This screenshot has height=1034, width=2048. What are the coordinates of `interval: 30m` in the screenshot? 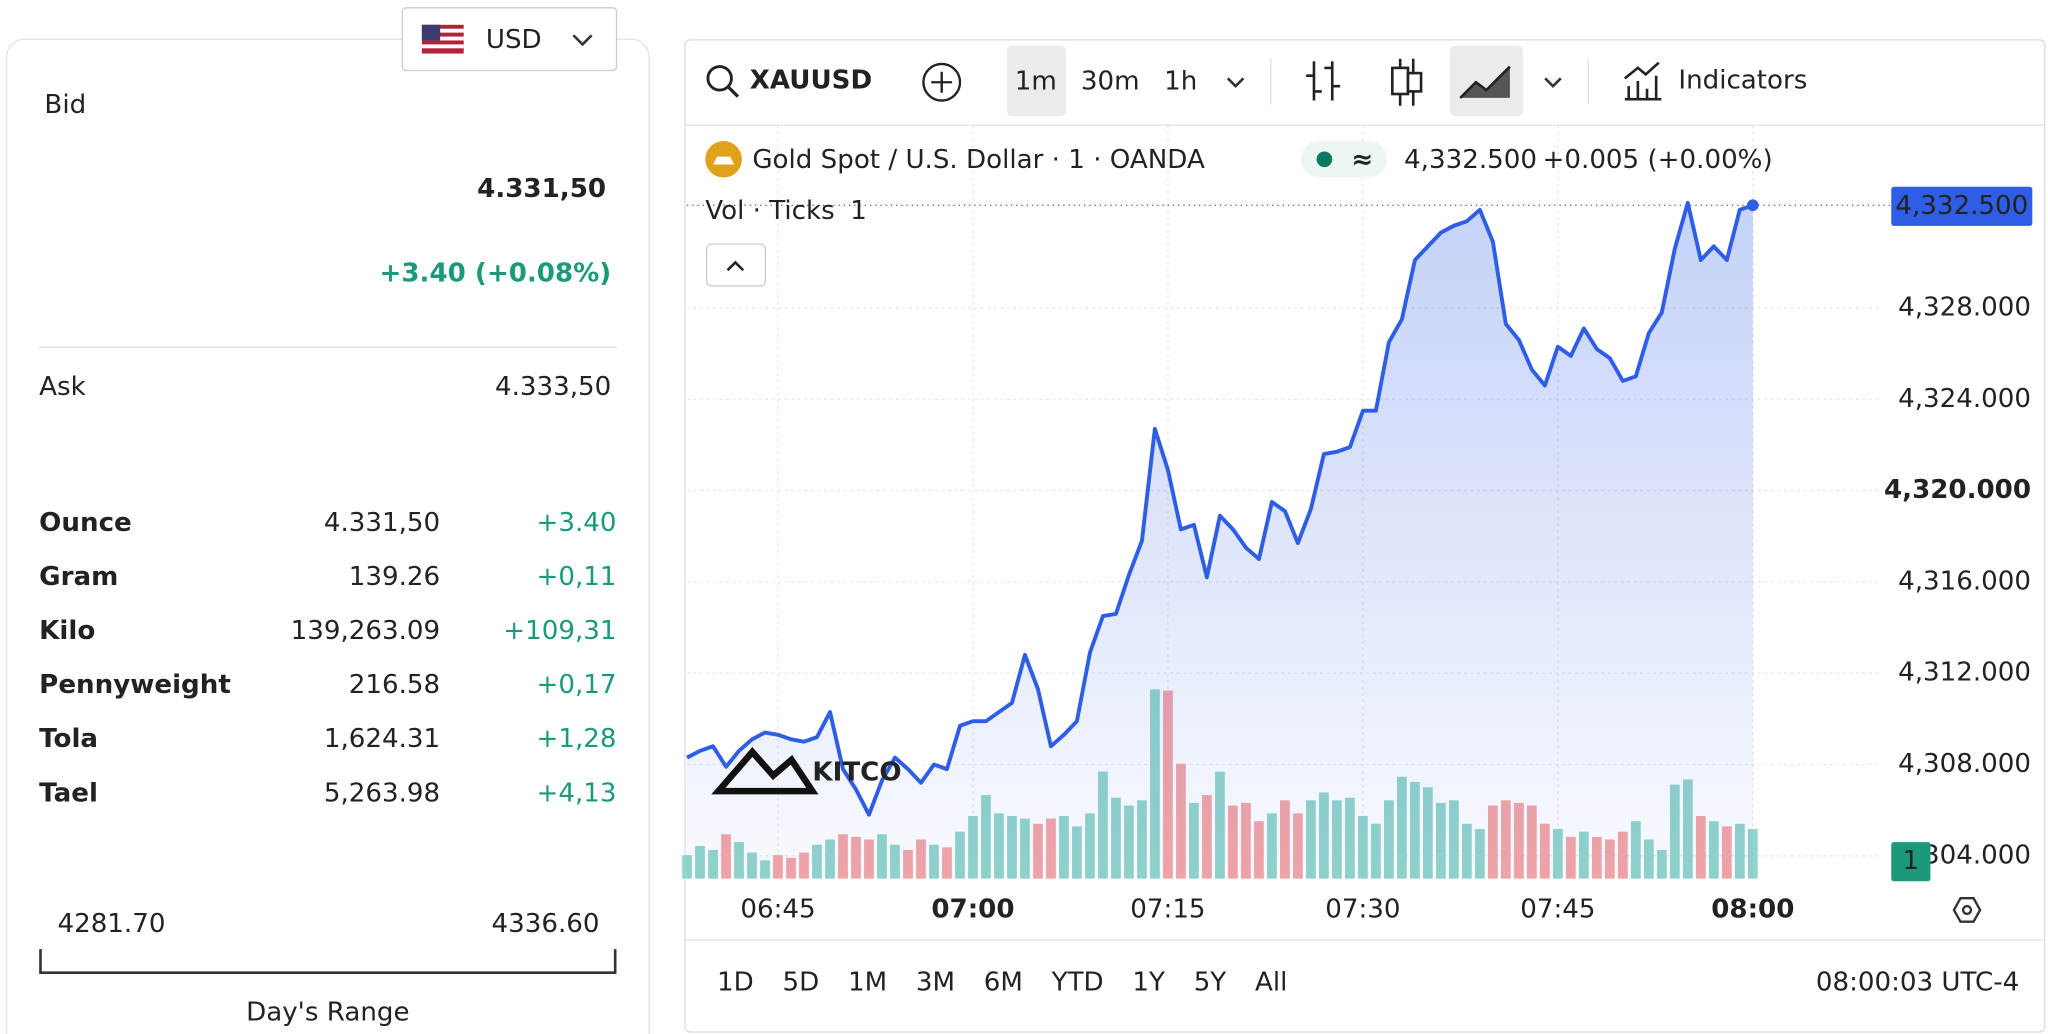 It's located at (1110, 82).